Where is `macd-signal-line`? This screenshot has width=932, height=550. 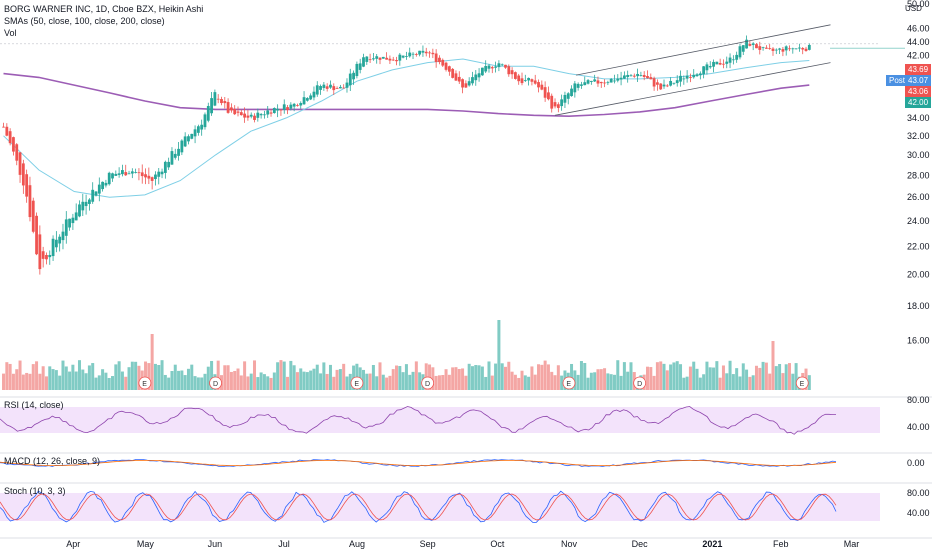 macd-signal-line is located at coordinates (418, 463).